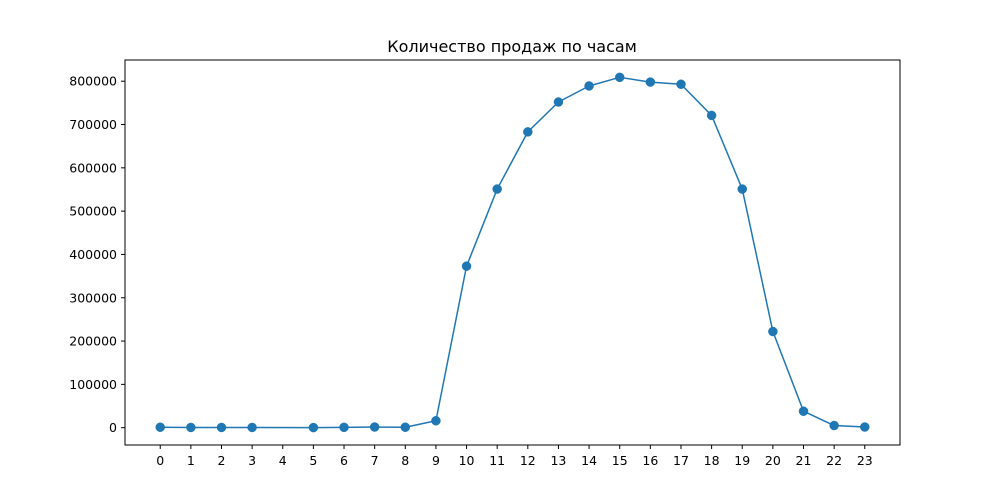  What do you see at coordinates (620, 460) in the screenshot?
I see `x-tick-label: 15` at bounding box center [620, 460].